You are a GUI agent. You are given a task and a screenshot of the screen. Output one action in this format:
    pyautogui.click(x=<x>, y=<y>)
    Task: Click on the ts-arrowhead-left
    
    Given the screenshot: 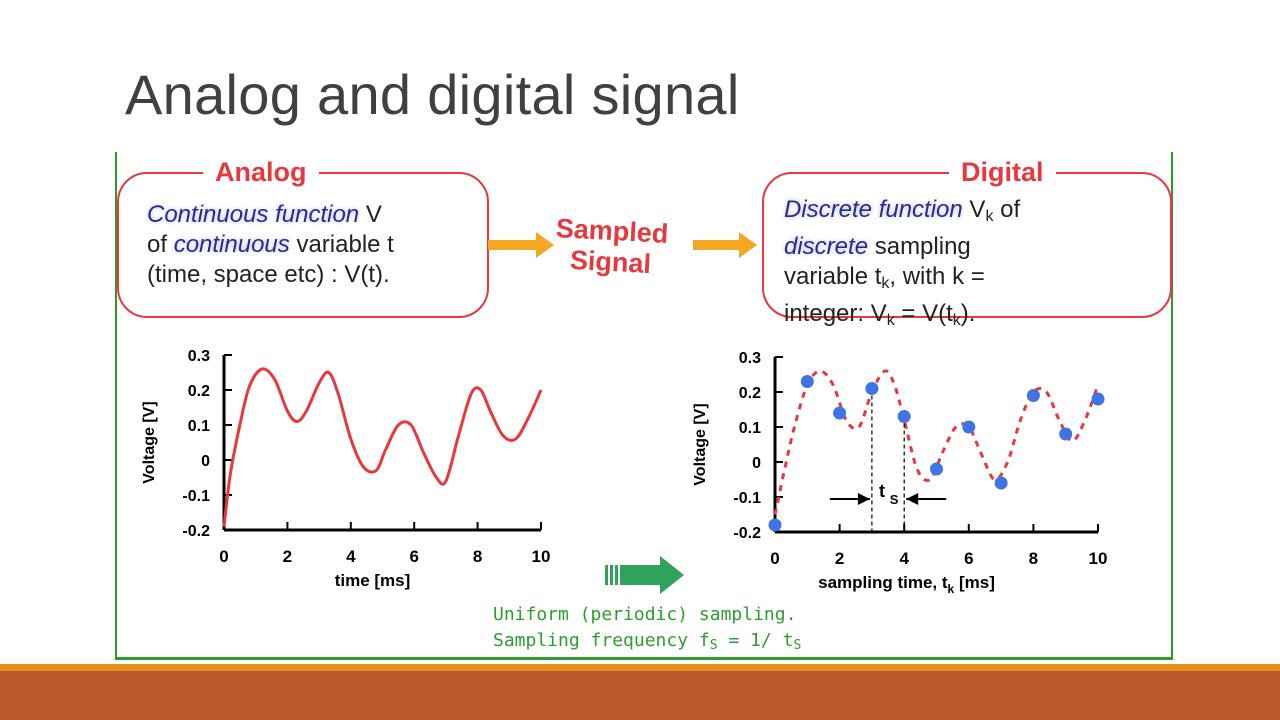 What is the action you would take?
    pyautogui.click(x=863, y=499)
    